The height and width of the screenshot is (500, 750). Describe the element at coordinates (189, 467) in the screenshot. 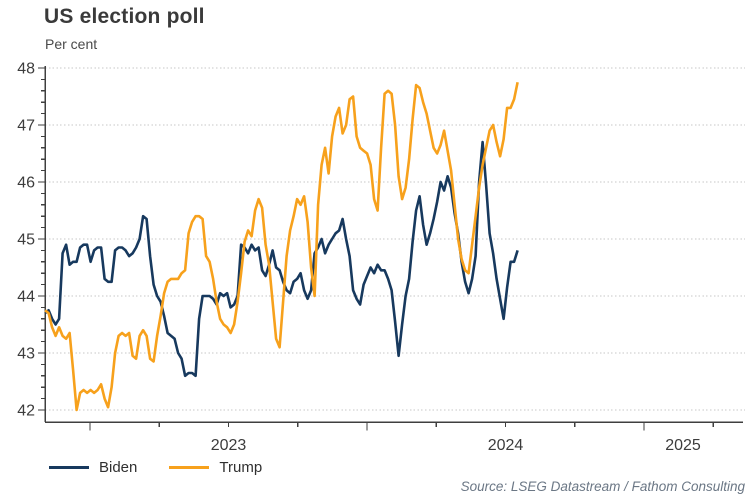

I see `trump-line-swatch` at that location.